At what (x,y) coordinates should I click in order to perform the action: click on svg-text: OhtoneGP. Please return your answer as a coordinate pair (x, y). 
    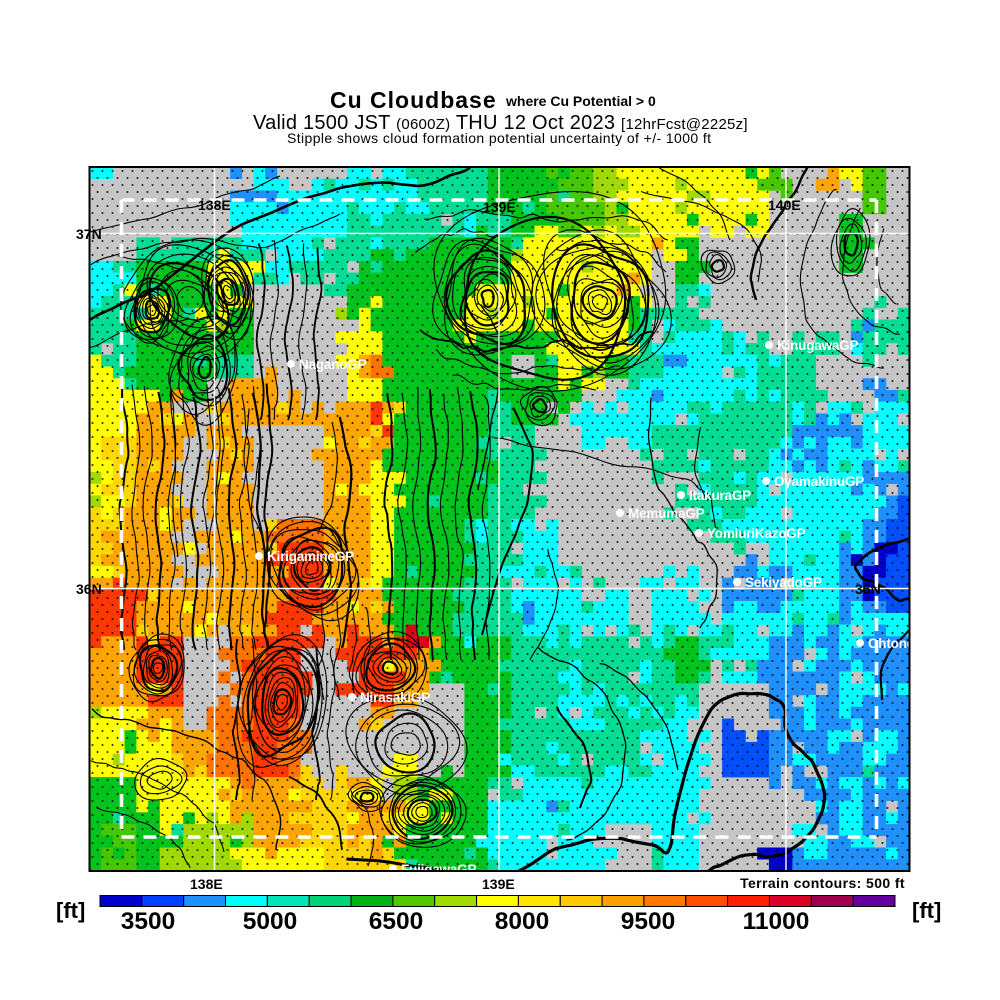
    Looking at the image, I should click on (900, 643).